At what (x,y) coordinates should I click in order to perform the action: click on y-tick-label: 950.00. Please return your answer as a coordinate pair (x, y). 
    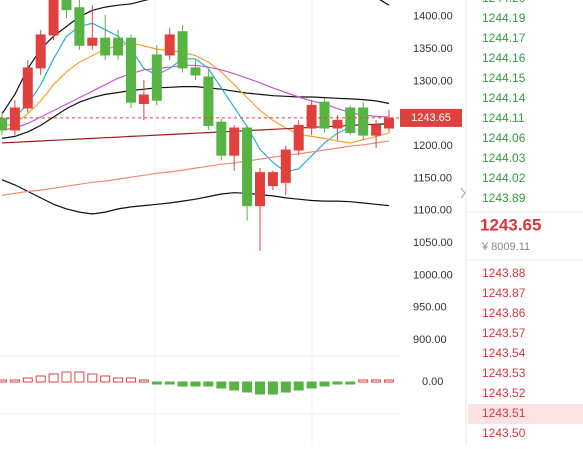
    Looking at the image, I should click on (430, 308).